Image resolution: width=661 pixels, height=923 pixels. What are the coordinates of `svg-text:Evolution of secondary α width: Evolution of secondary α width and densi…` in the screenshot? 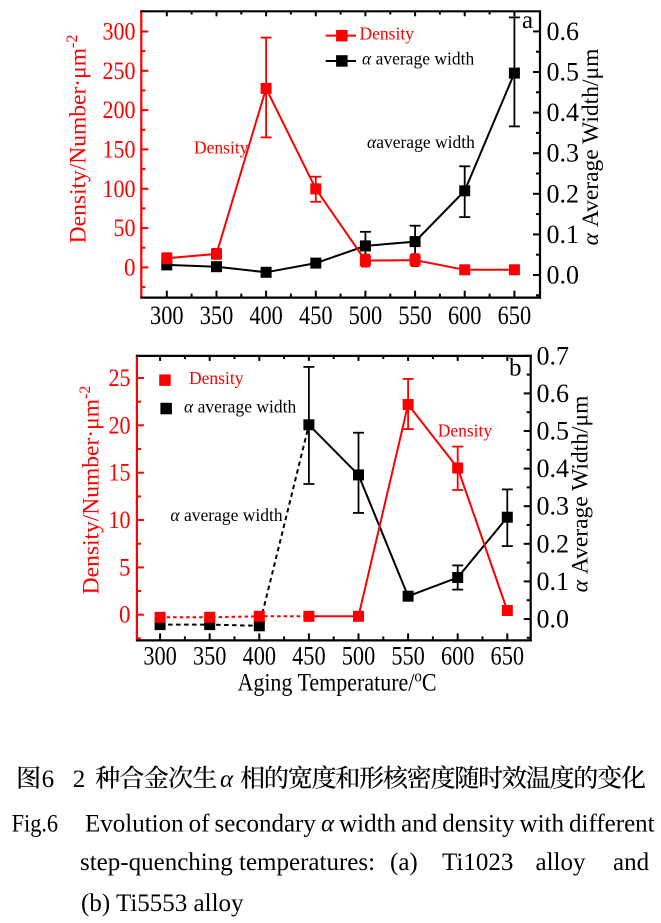 It's located at (370, 824).